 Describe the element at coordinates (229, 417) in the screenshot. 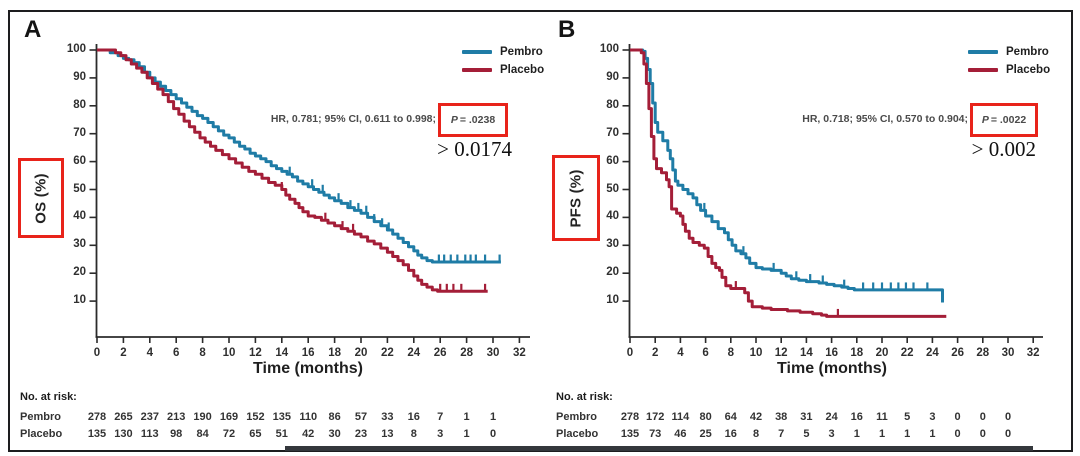

I see `risk-value-pembro: 169` at that location.